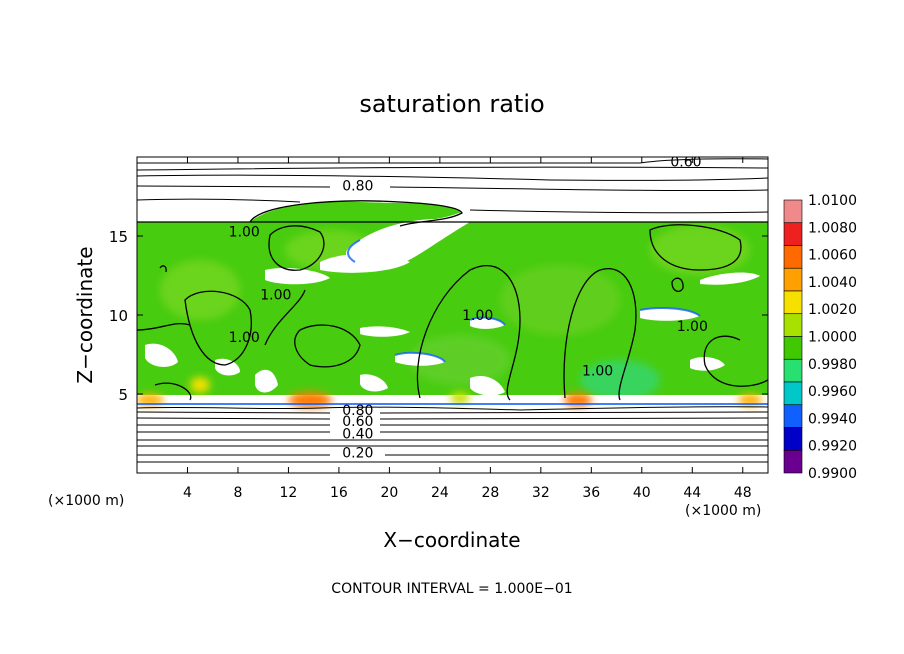 The image size is (904, 654). What do you see at coordinates (832, 365) in the screenshot?
I see `colorbar-label: 0.9980` at bounding box center [832, 365].